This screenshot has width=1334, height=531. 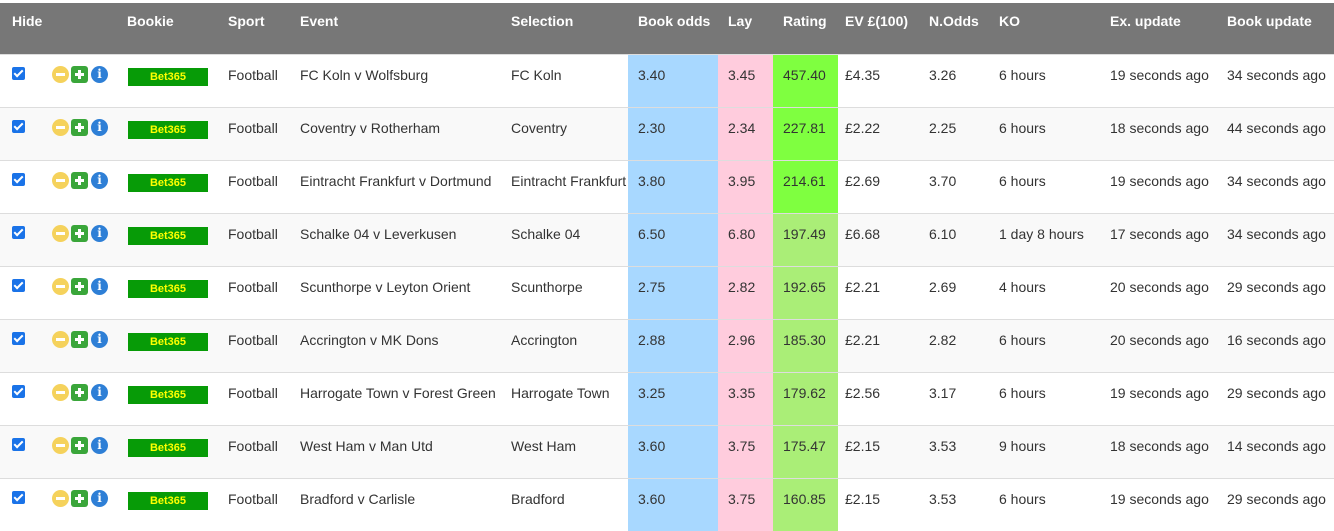 What do you see at coordinates (544, 339) in the screenshot?
I see `selection-cell: Accrington` at bounding box center [544, 339].